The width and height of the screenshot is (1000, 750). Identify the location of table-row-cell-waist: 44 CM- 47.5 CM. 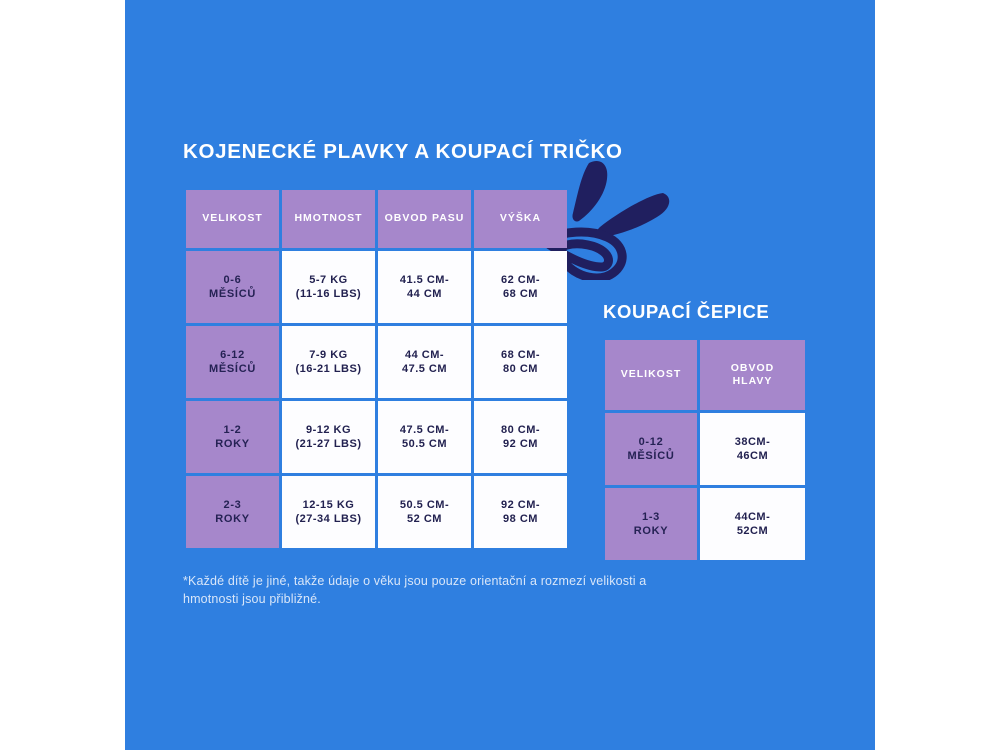
(424, 362).